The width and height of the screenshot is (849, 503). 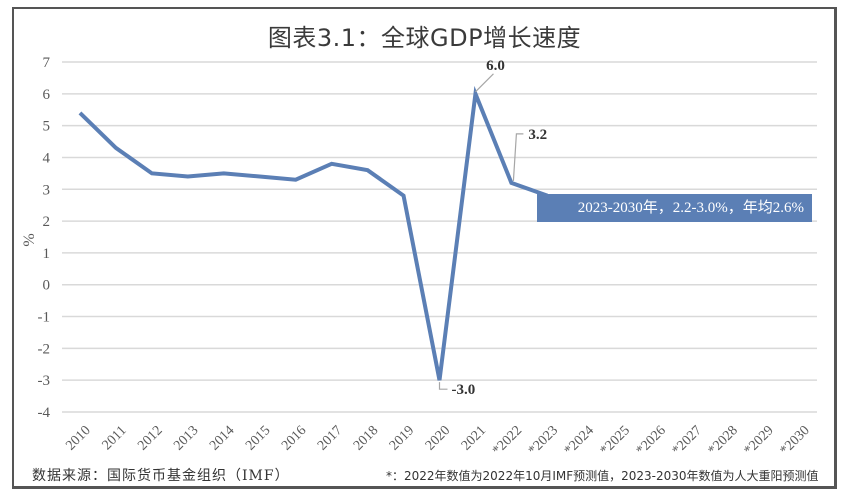 I want to click on x-tick-label: *2022, so click(x=507, y=440).